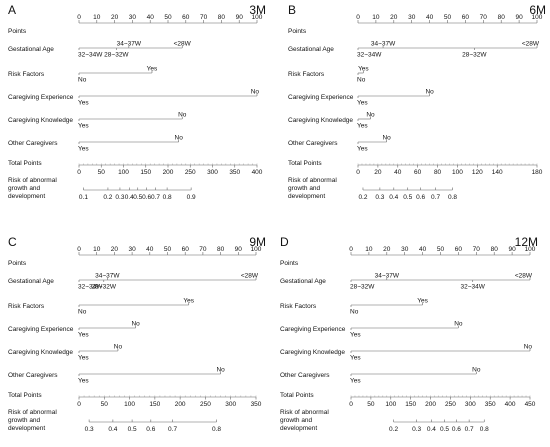 Image resolution: width=550 pixels, height=447 pixels. Describe the element at coordinates (132, 249) in the screenshot. I see `points-tick-label: 30` at that location.